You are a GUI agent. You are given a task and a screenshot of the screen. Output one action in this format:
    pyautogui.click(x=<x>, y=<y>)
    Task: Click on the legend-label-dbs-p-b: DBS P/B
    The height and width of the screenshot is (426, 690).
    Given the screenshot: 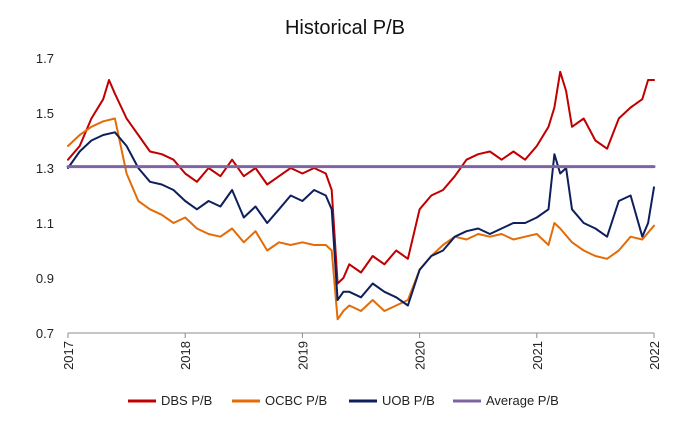 What is the action you would take?
    pyautogui.click(x=186, y=400)
    